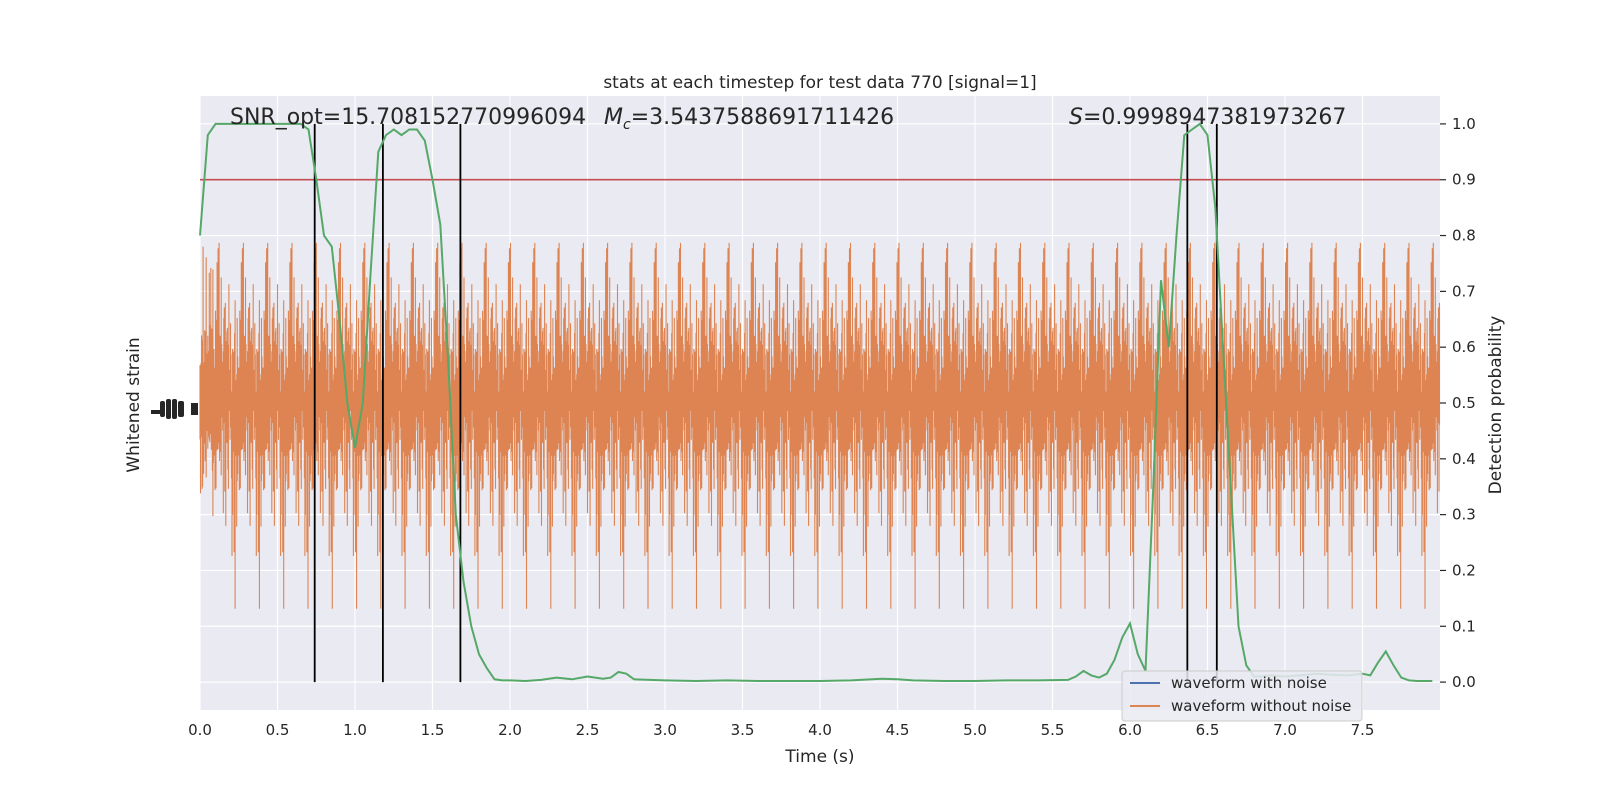 This screenshot has width=1600, height=800. I want to click on mc-subscript: c, so click(627, 125).